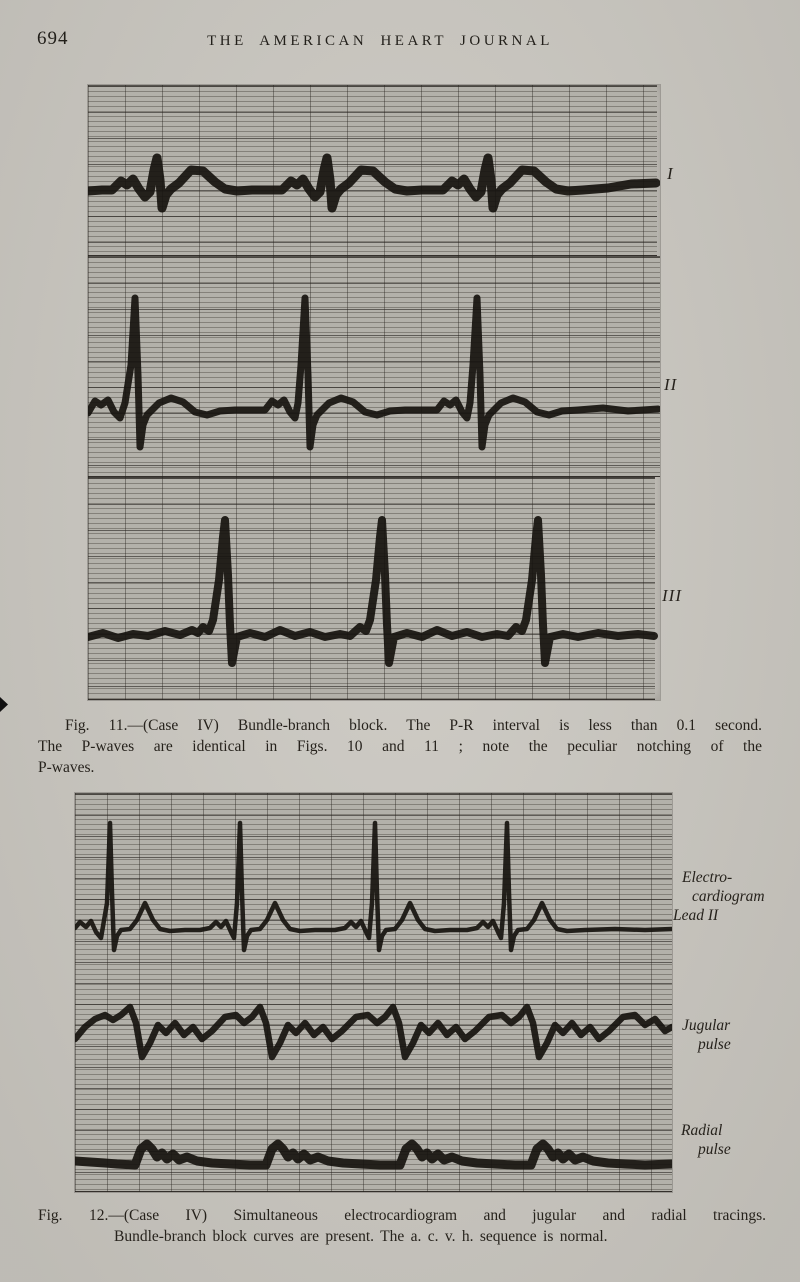  Describe the element at coordinates (374, 183) in the screenshot. I see `lead-i-trace` at that location.